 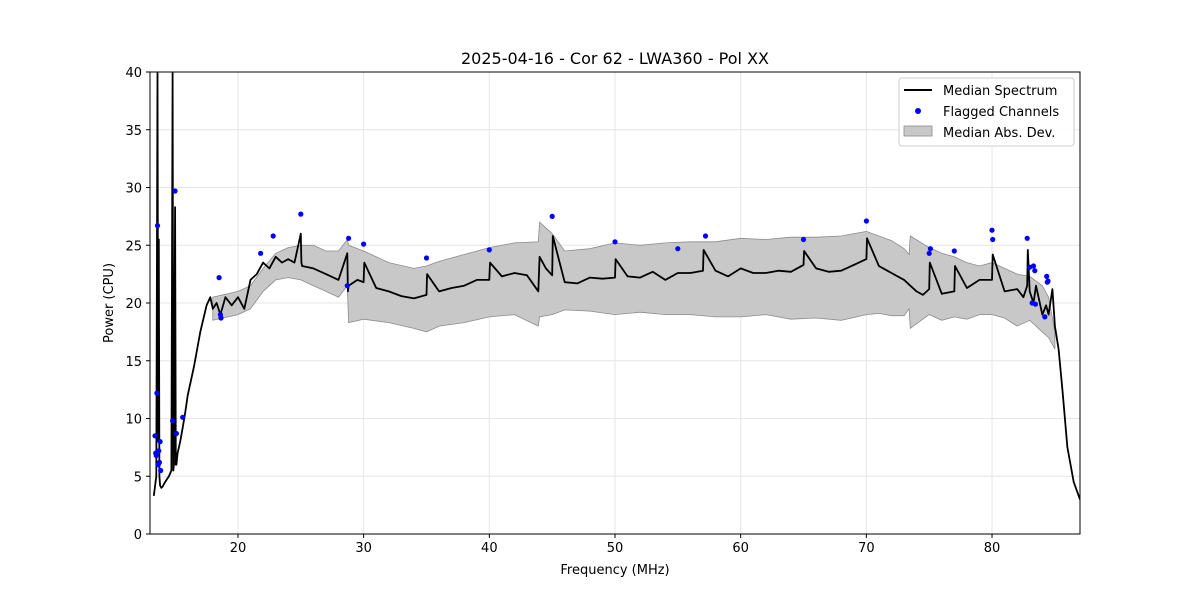 I want to click on x-tick-label: 20, so click(x=238, y=548).